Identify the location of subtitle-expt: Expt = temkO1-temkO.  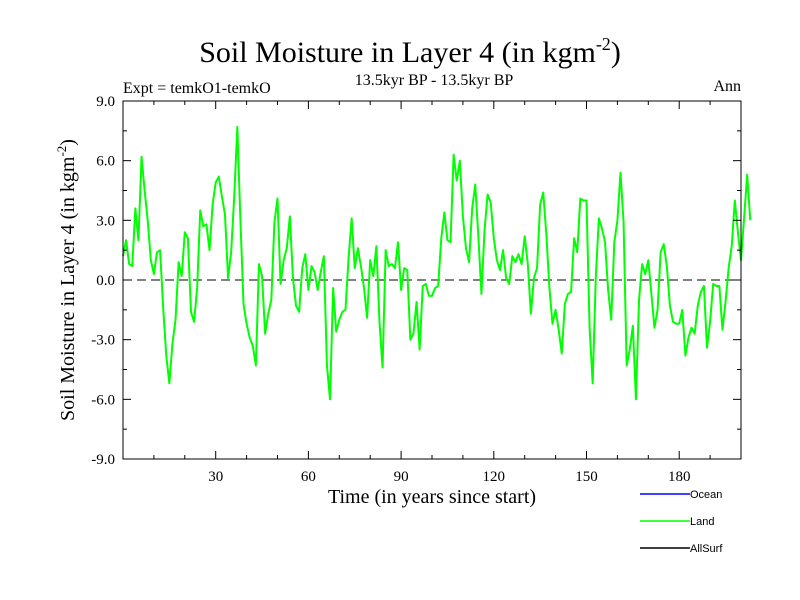
(197, 88).